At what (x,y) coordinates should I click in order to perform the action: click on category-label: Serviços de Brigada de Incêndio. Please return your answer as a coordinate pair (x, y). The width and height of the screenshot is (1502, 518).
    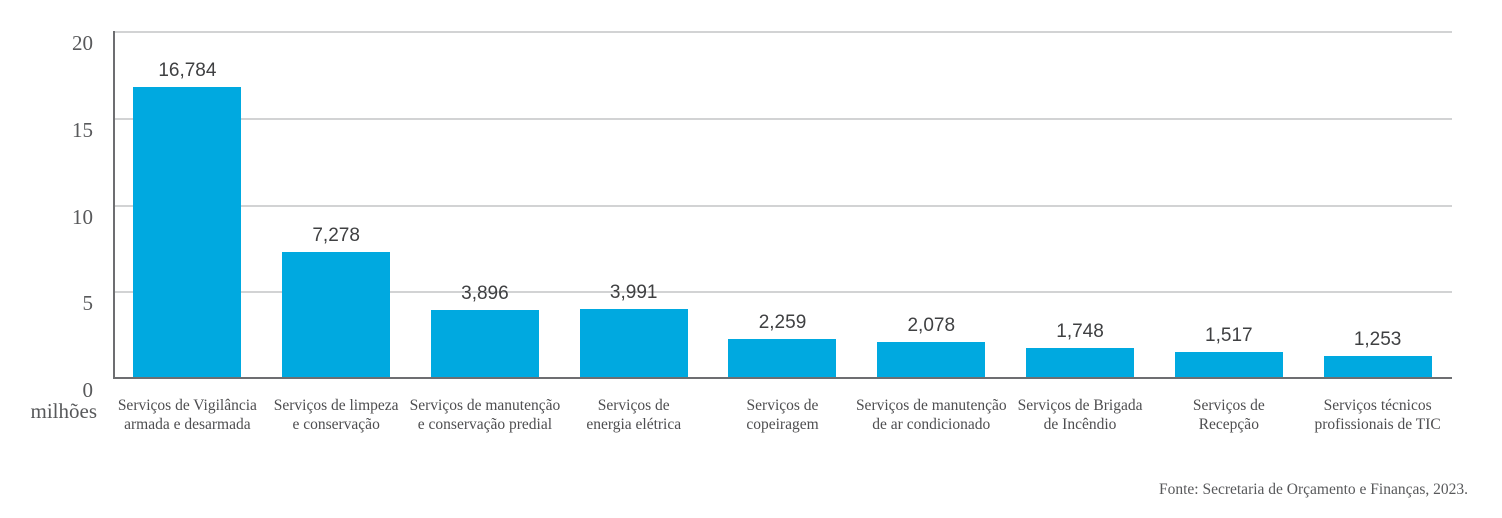
    Looking at the image, I should click on (1080, 415).